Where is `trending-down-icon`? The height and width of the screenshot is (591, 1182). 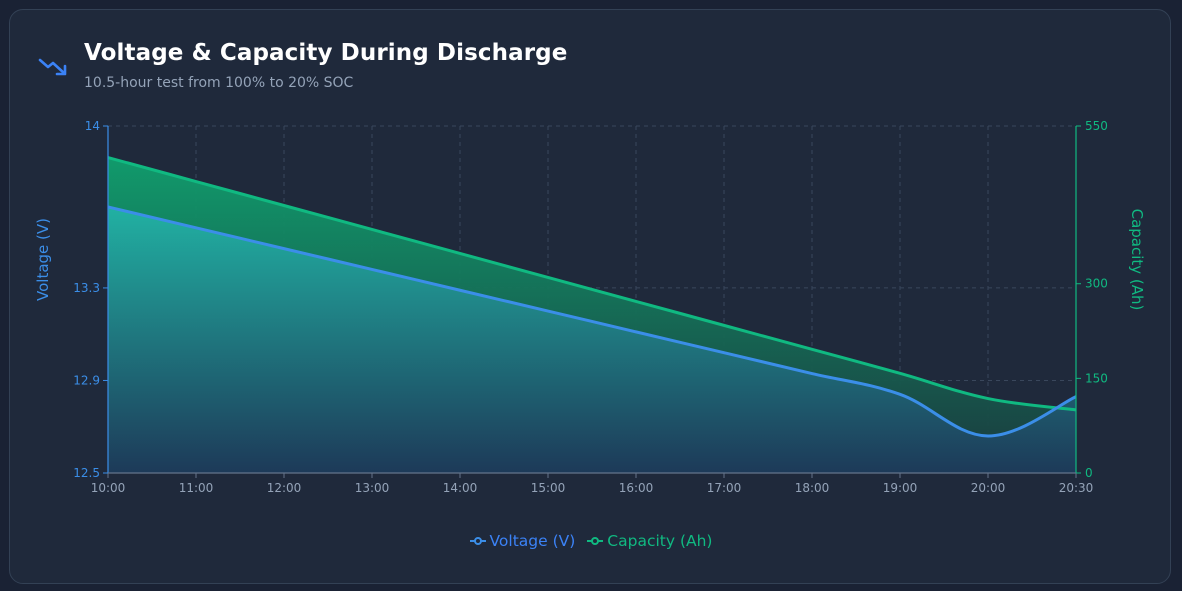 trending-down-icon is located at coordinates (52, 67).